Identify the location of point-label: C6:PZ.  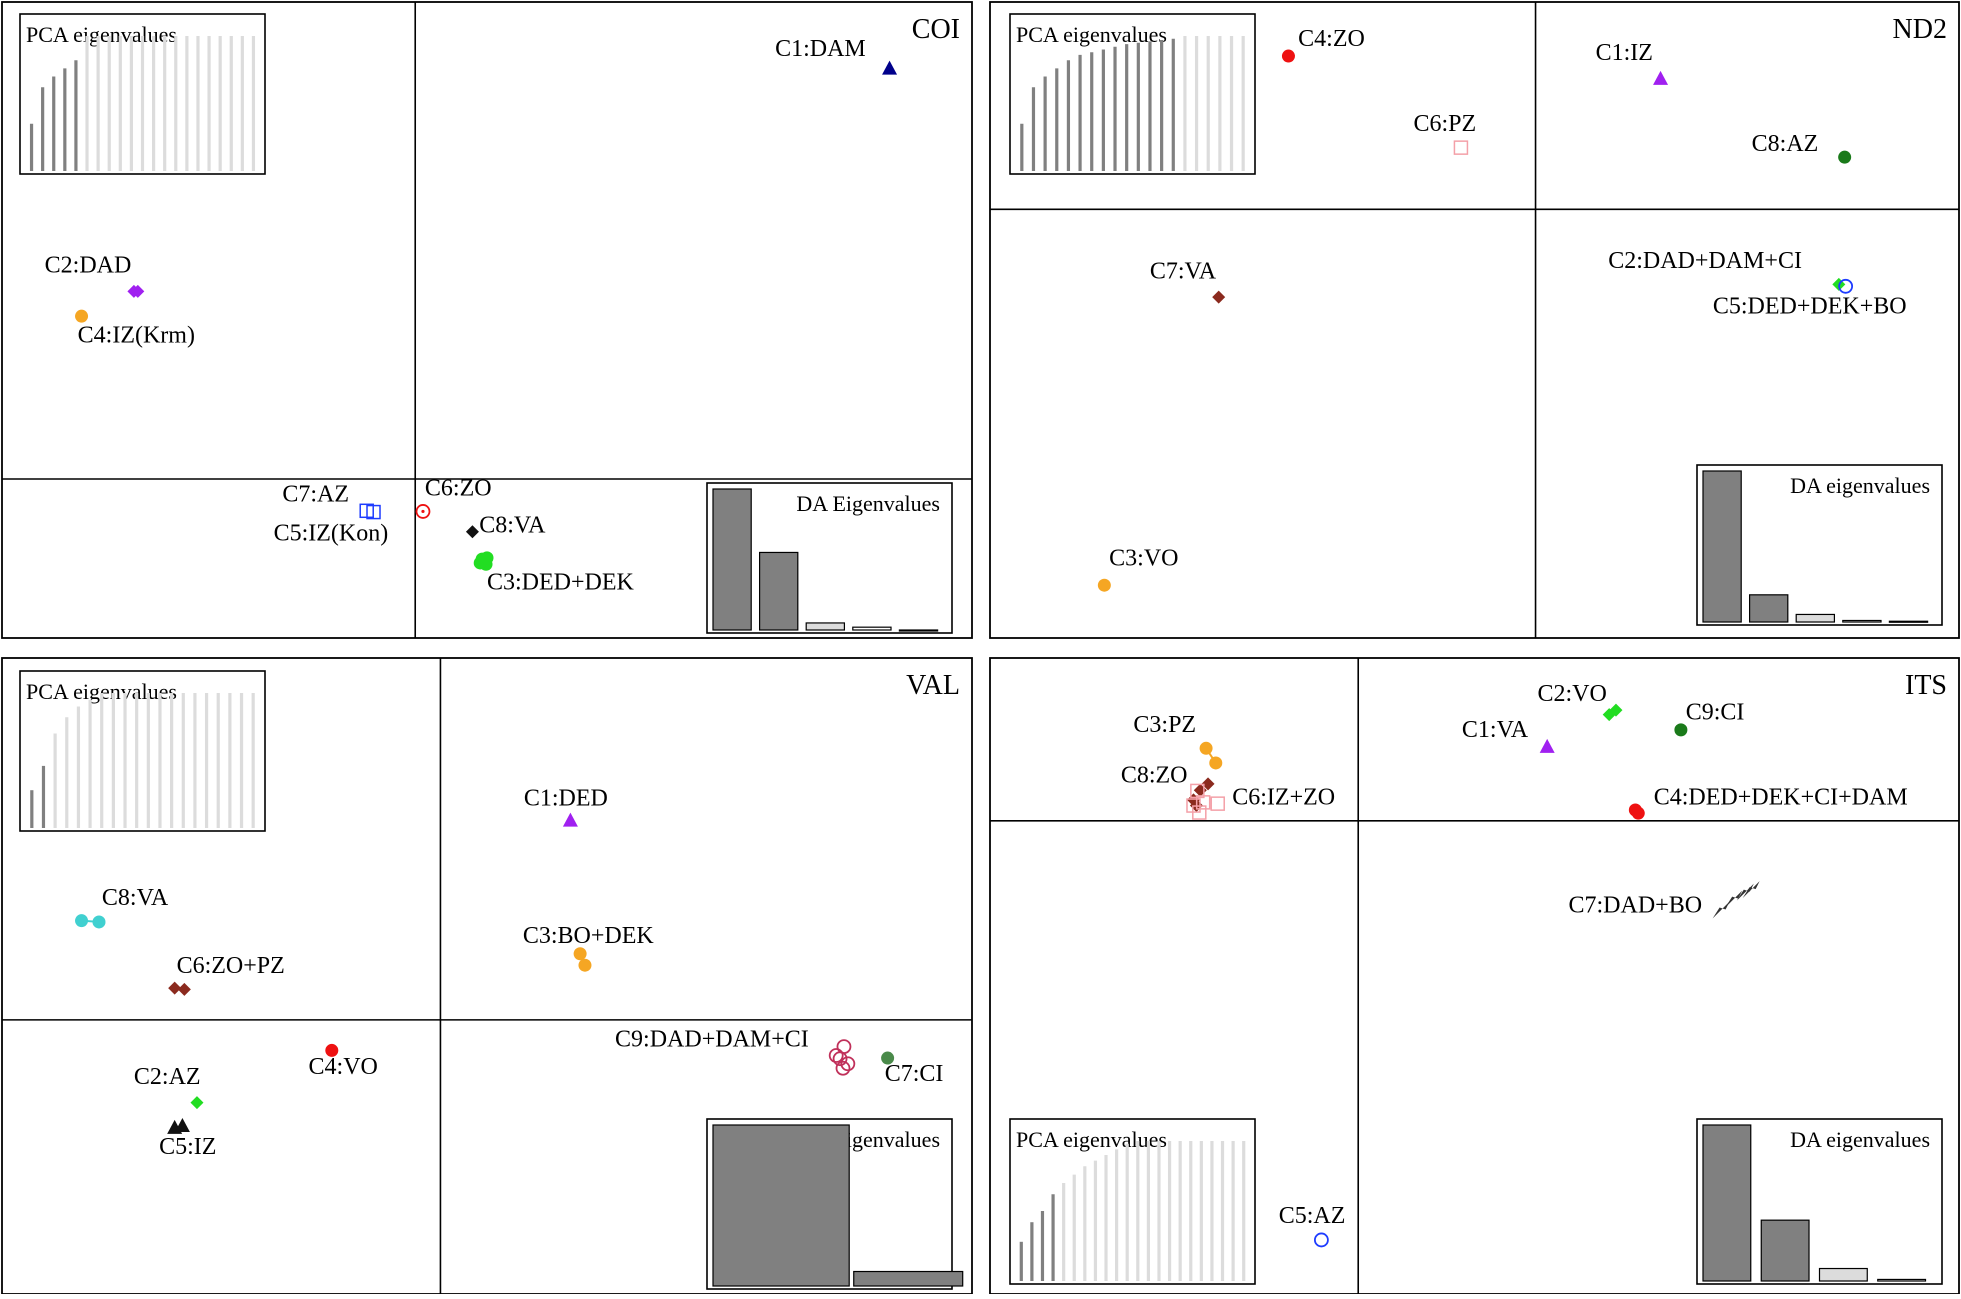
(1444, 124).